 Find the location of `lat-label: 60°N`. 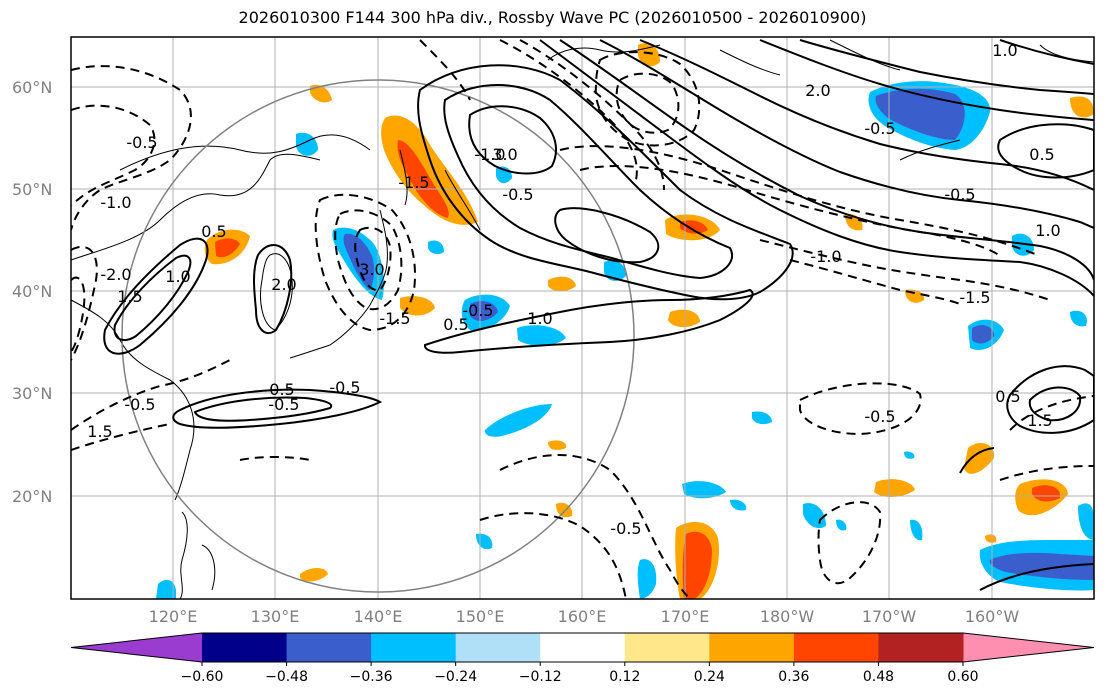

lat-label: 60°N is located at coordinates (32, 87).